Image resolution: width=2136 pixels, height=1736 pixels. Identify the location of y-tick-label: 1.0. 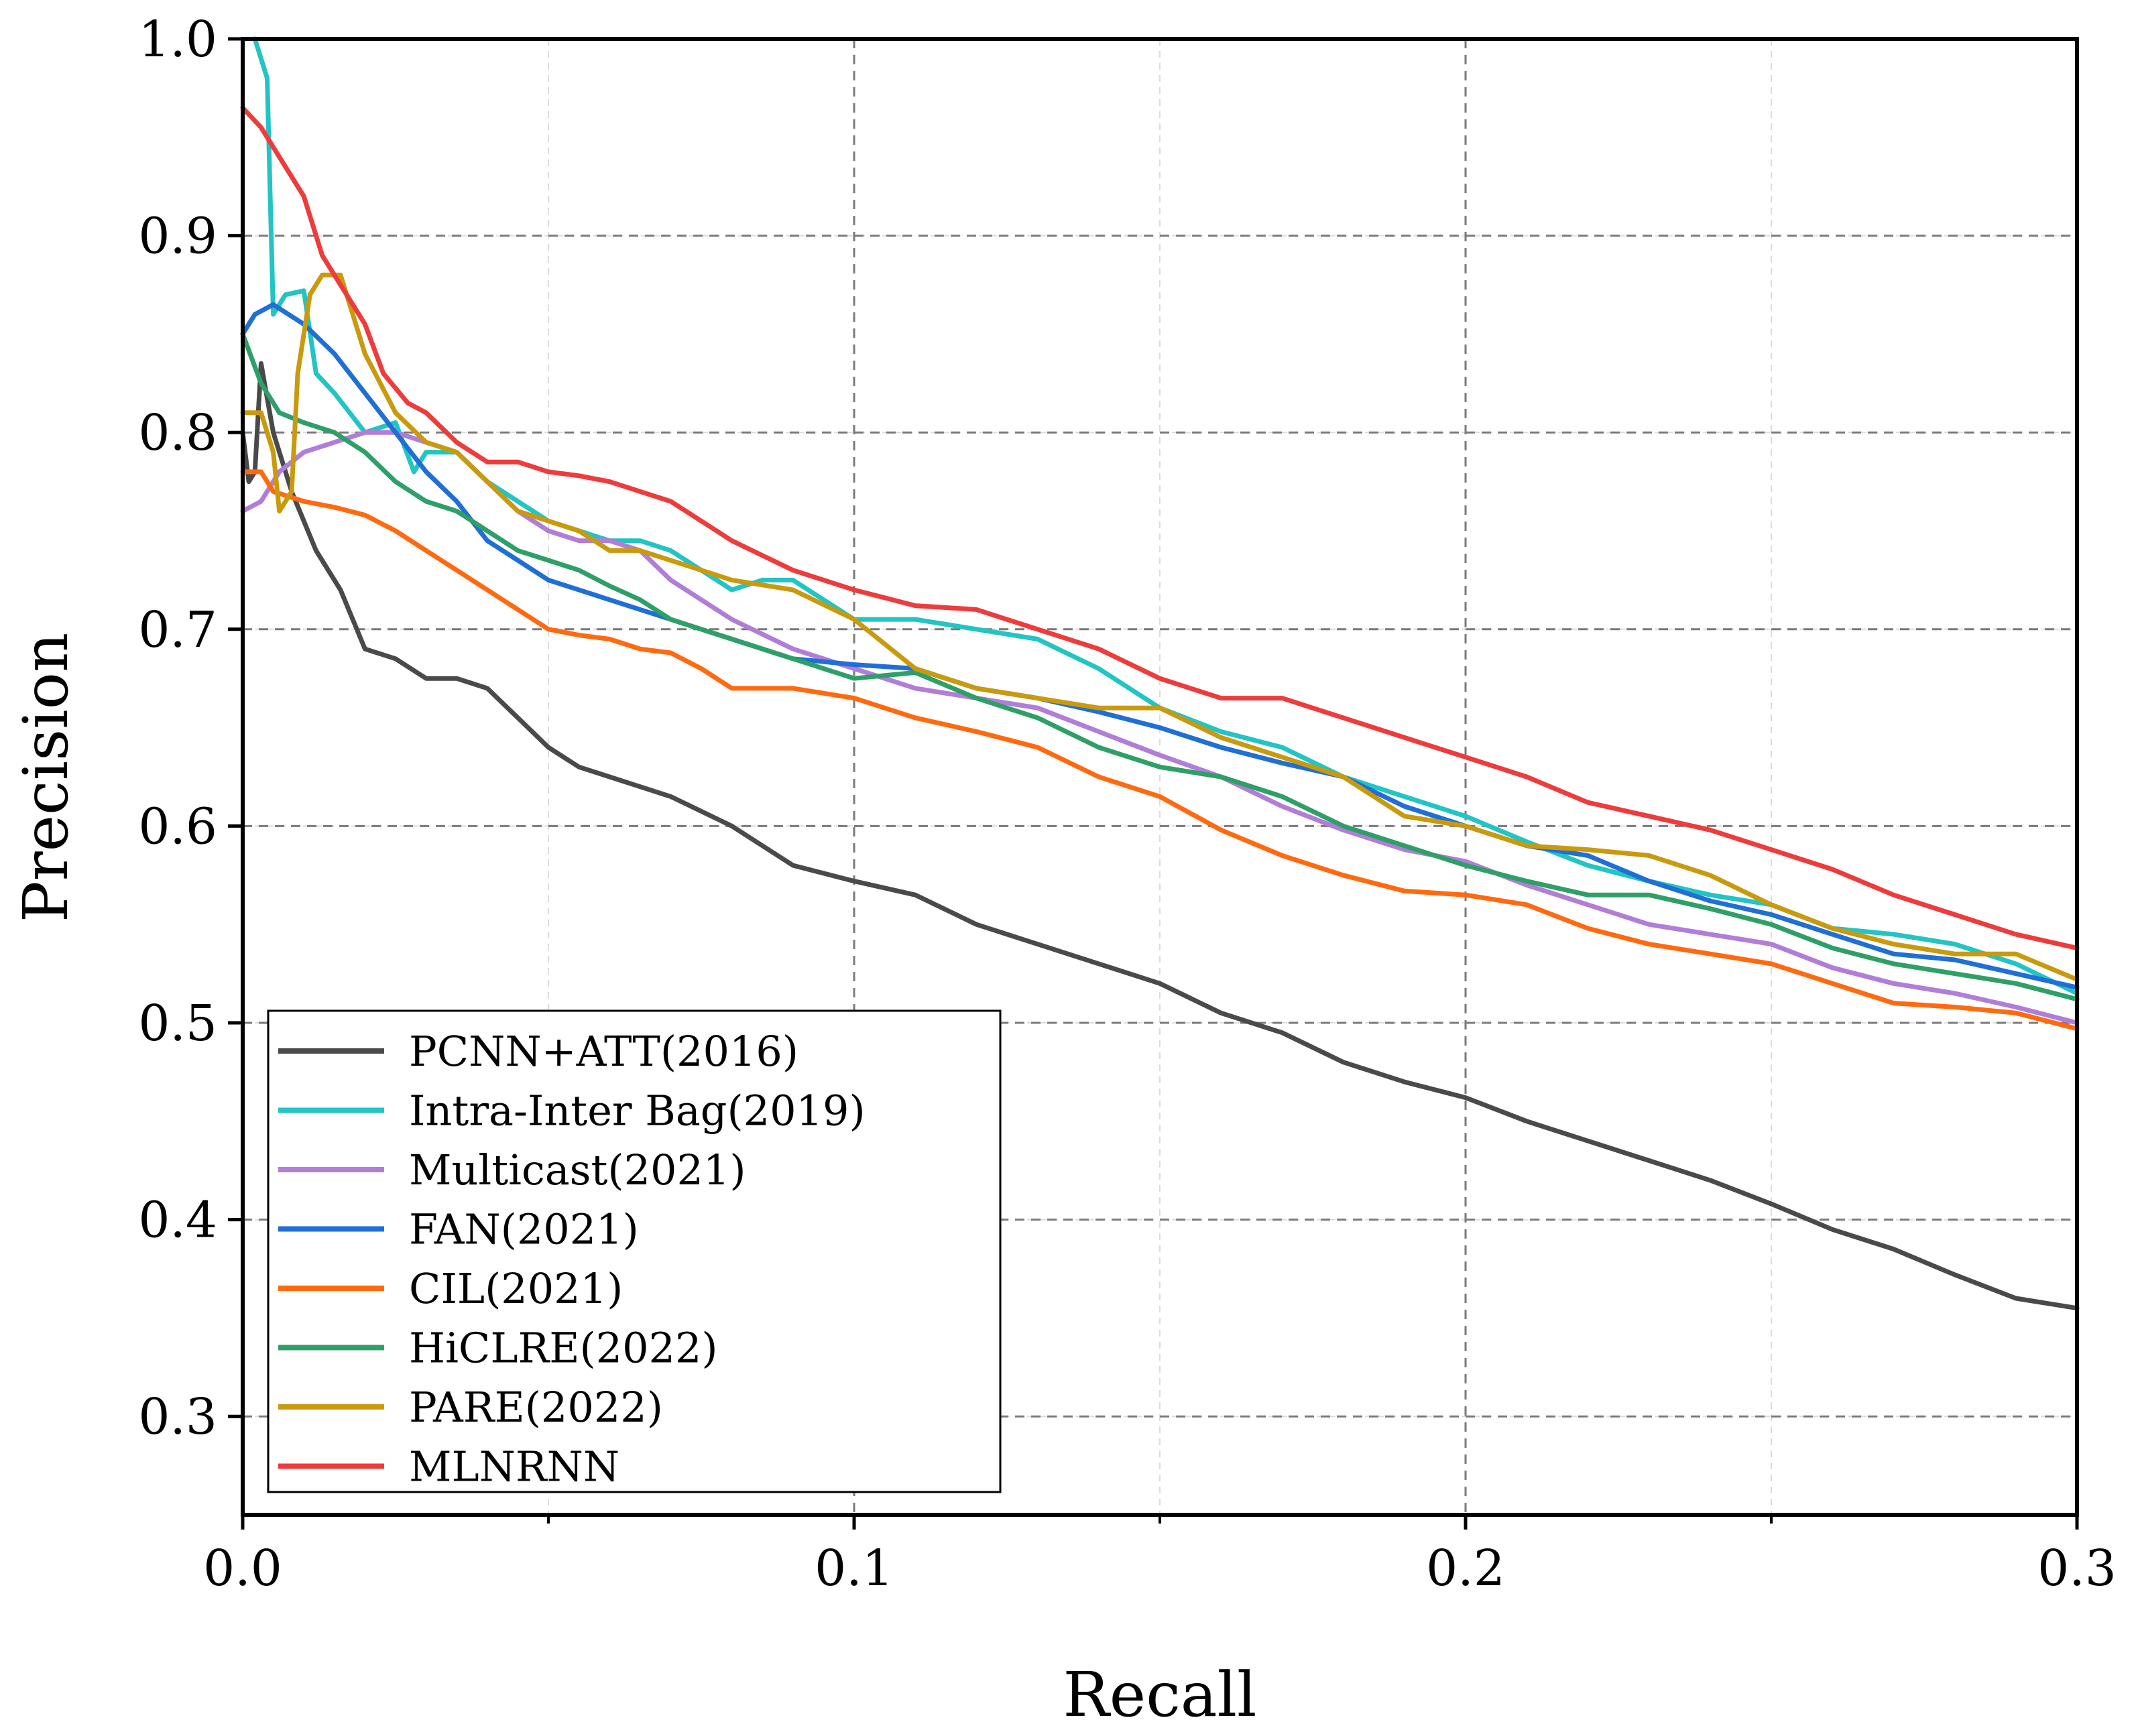
(178, 39).